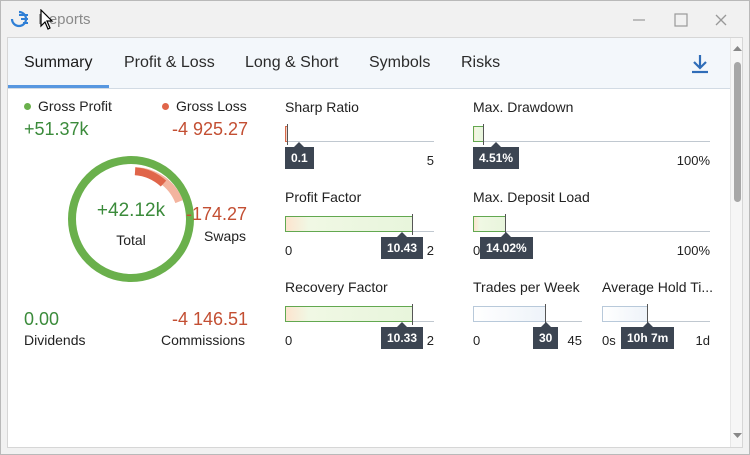 This screenshot has height=455, width=750. What do you see at coordinates (169, 62) in the screenshot?
I see `tab-profit-loss: Profit & Loss` at bounding box center [169, 62].